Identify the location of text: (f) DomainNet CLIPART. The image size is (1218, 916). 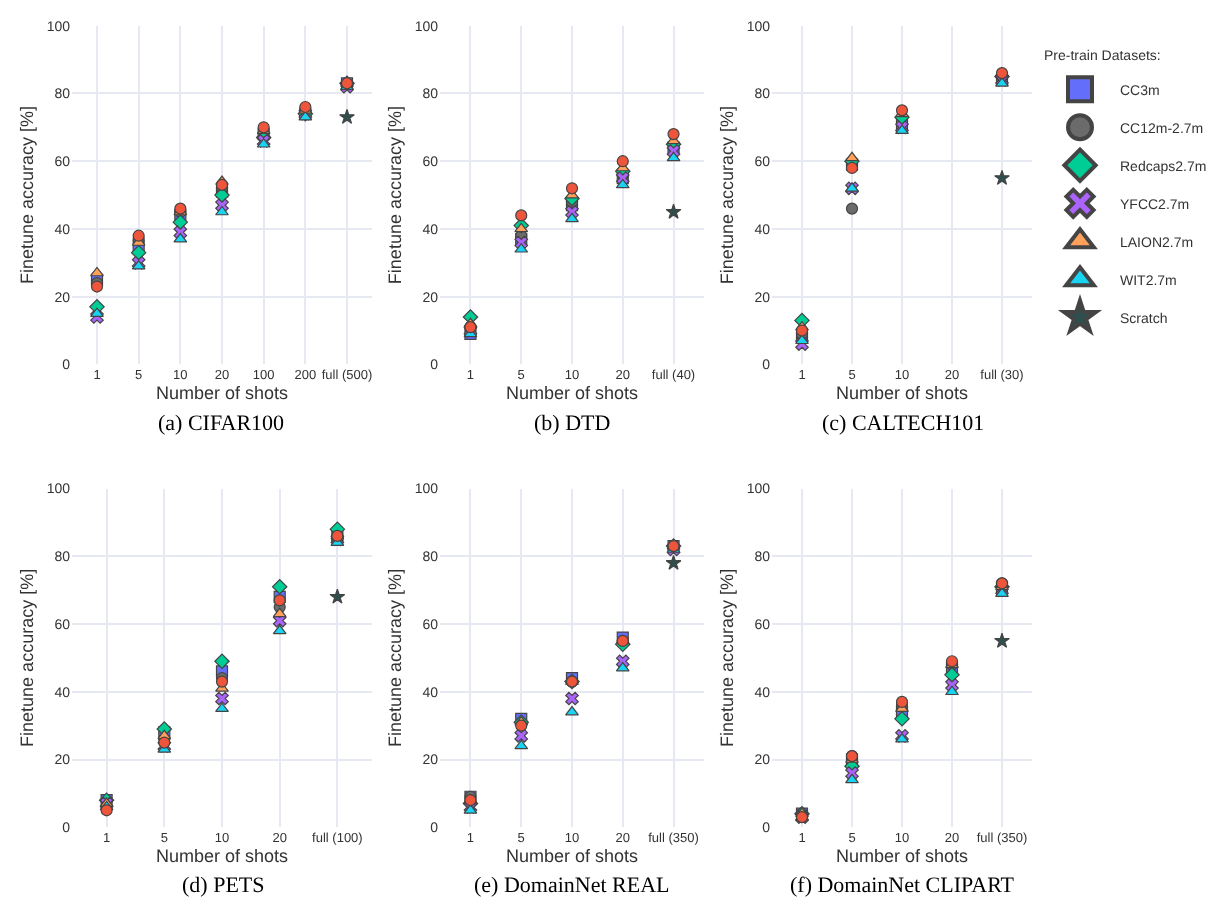
(902, 886).